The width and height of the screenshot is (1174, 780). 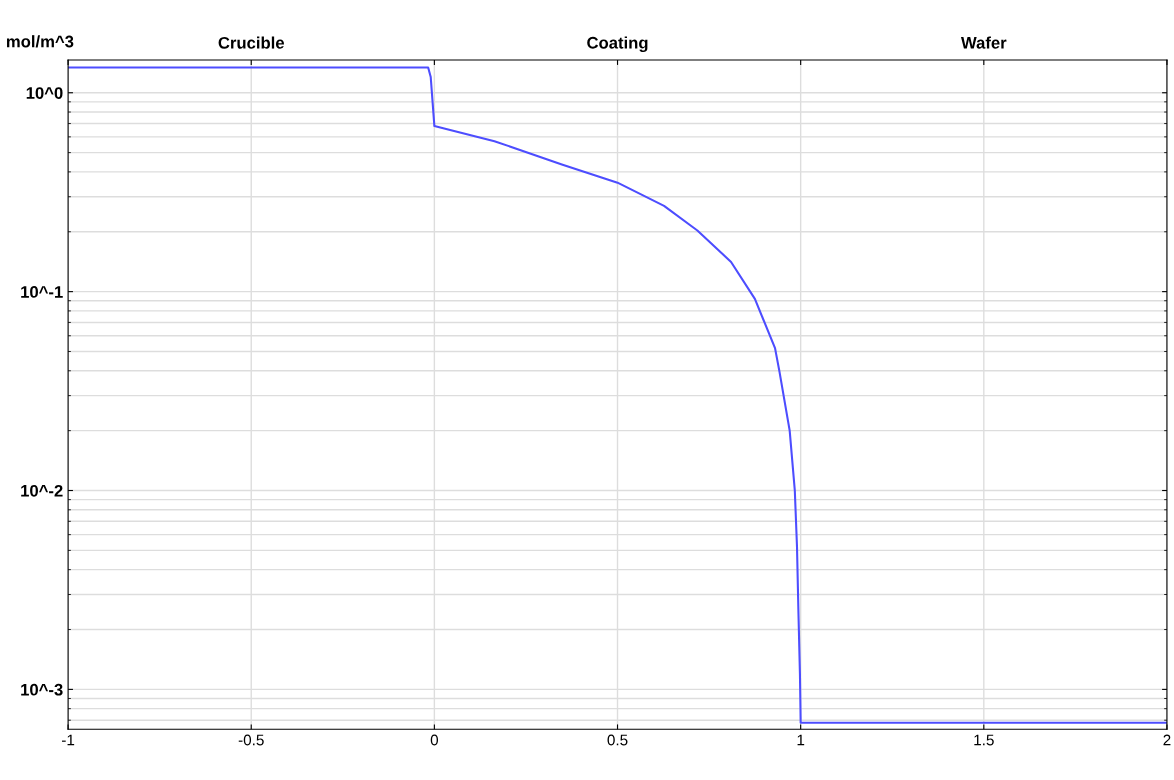 What do you see at coordinates (251, 42) in the screenshot?
I see `text: Crucible` at bounding box center [251, 42].